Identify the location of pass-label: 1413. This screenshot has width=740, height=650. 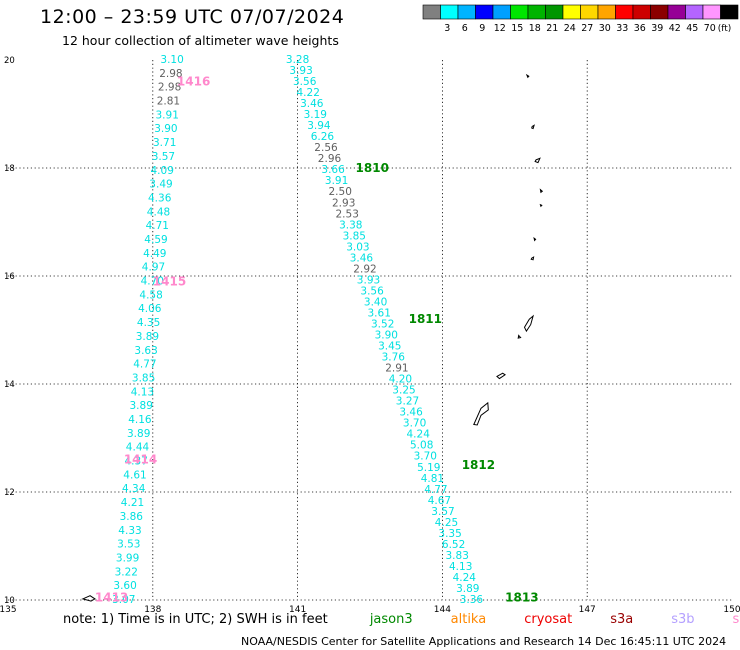
(111, 597).